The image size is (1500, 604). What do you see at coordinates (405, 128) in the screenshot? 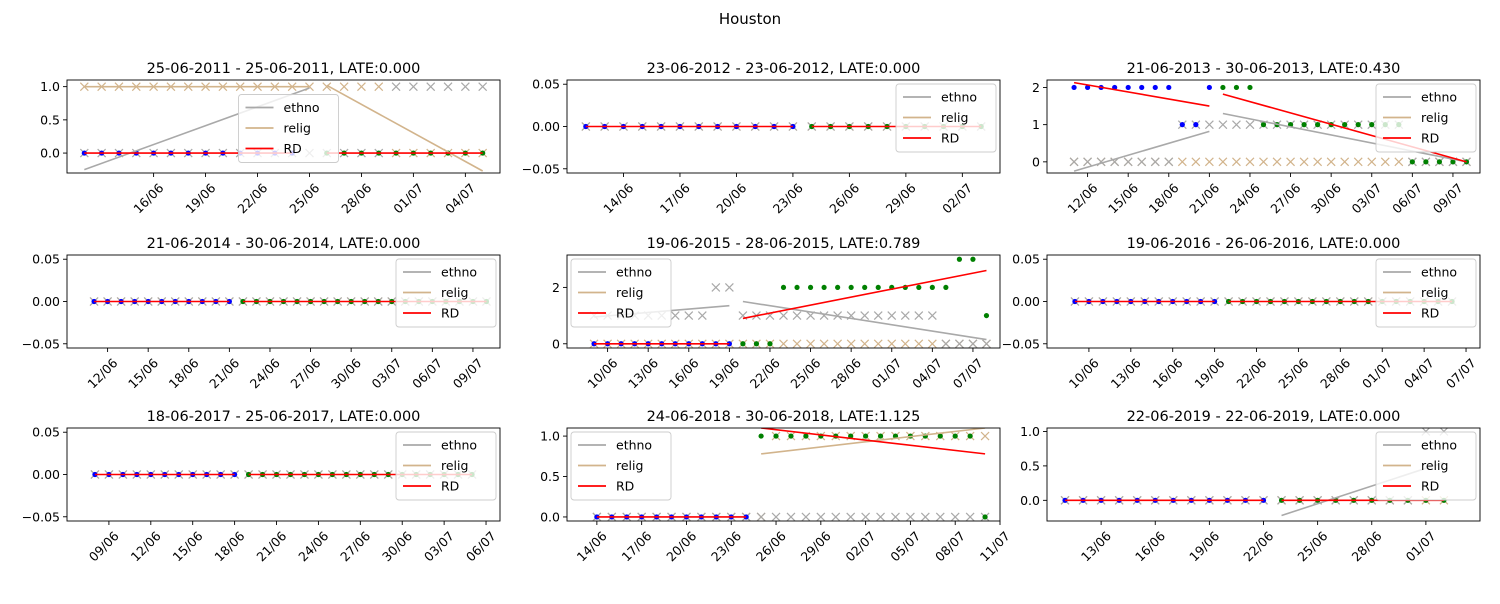
I see `relig-fit-line` at bounding box center [405, 128].